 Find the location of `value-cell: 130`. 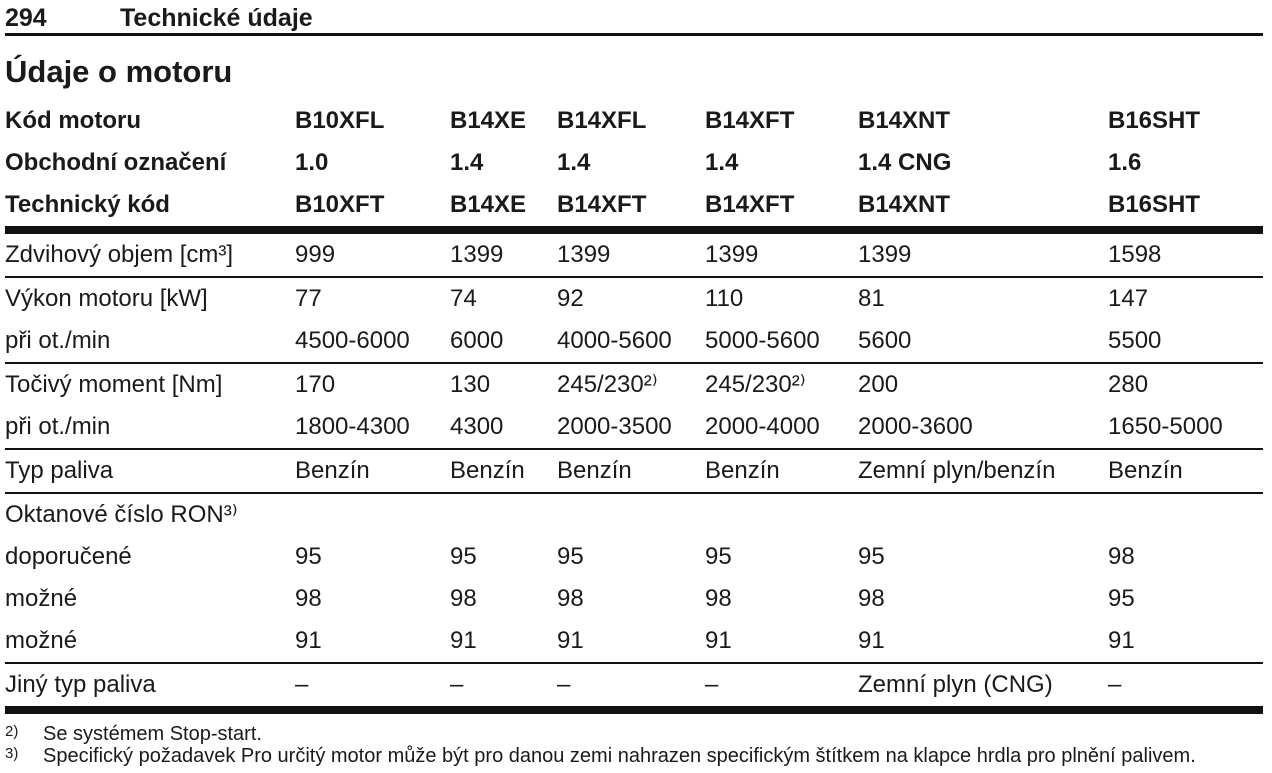

value-cell: 130 is located at coordinates (470, 384).